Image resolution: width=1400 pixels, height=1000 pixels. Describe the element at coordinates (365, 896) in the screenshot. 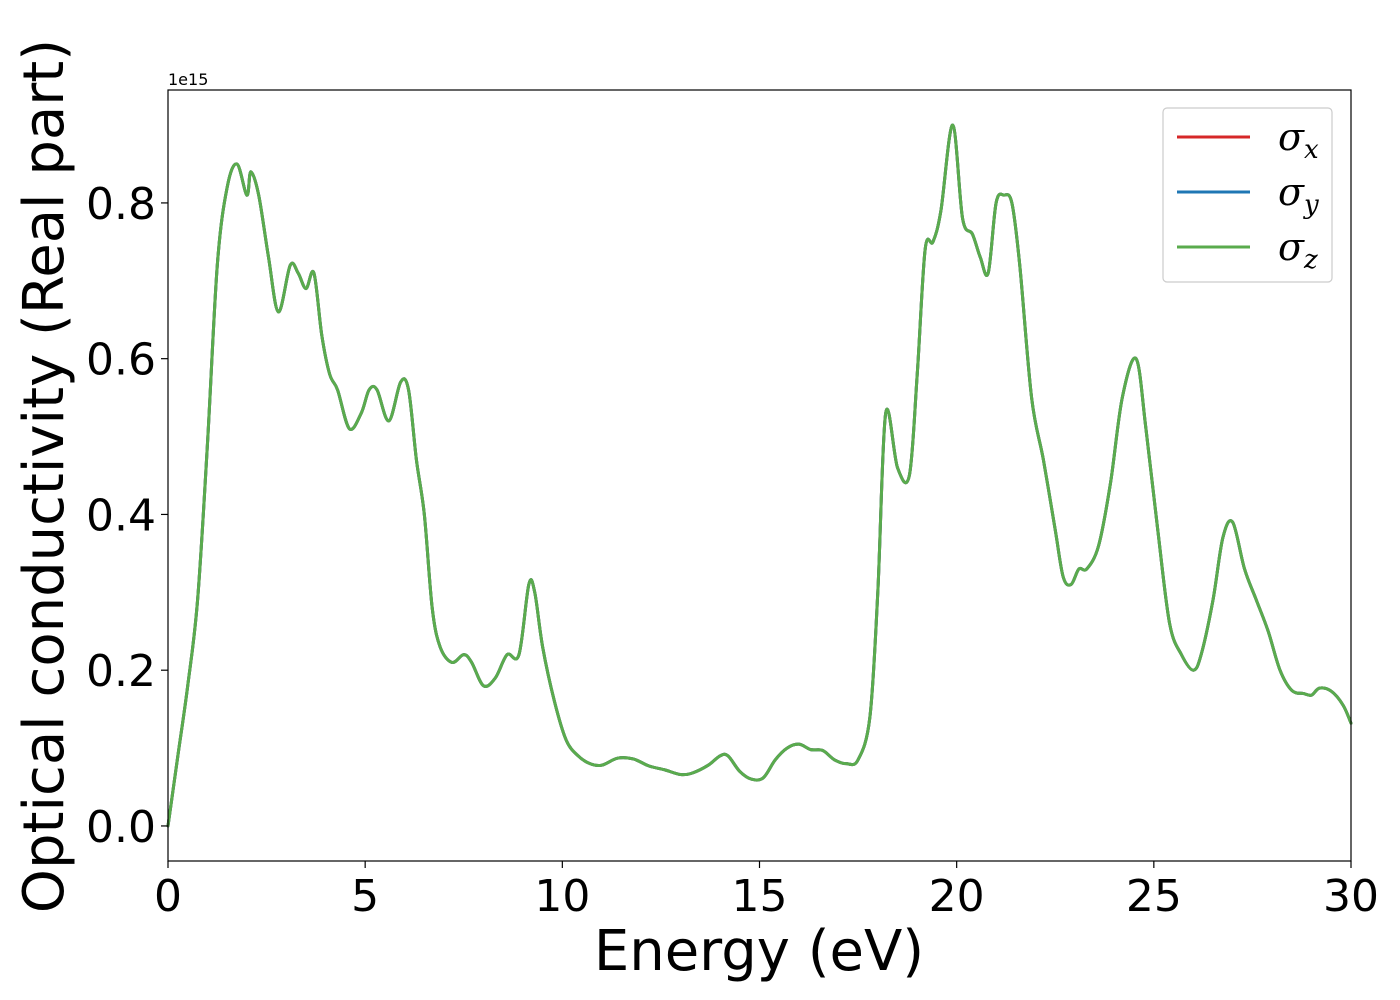

I see `x-tick-label: 5` at that location.